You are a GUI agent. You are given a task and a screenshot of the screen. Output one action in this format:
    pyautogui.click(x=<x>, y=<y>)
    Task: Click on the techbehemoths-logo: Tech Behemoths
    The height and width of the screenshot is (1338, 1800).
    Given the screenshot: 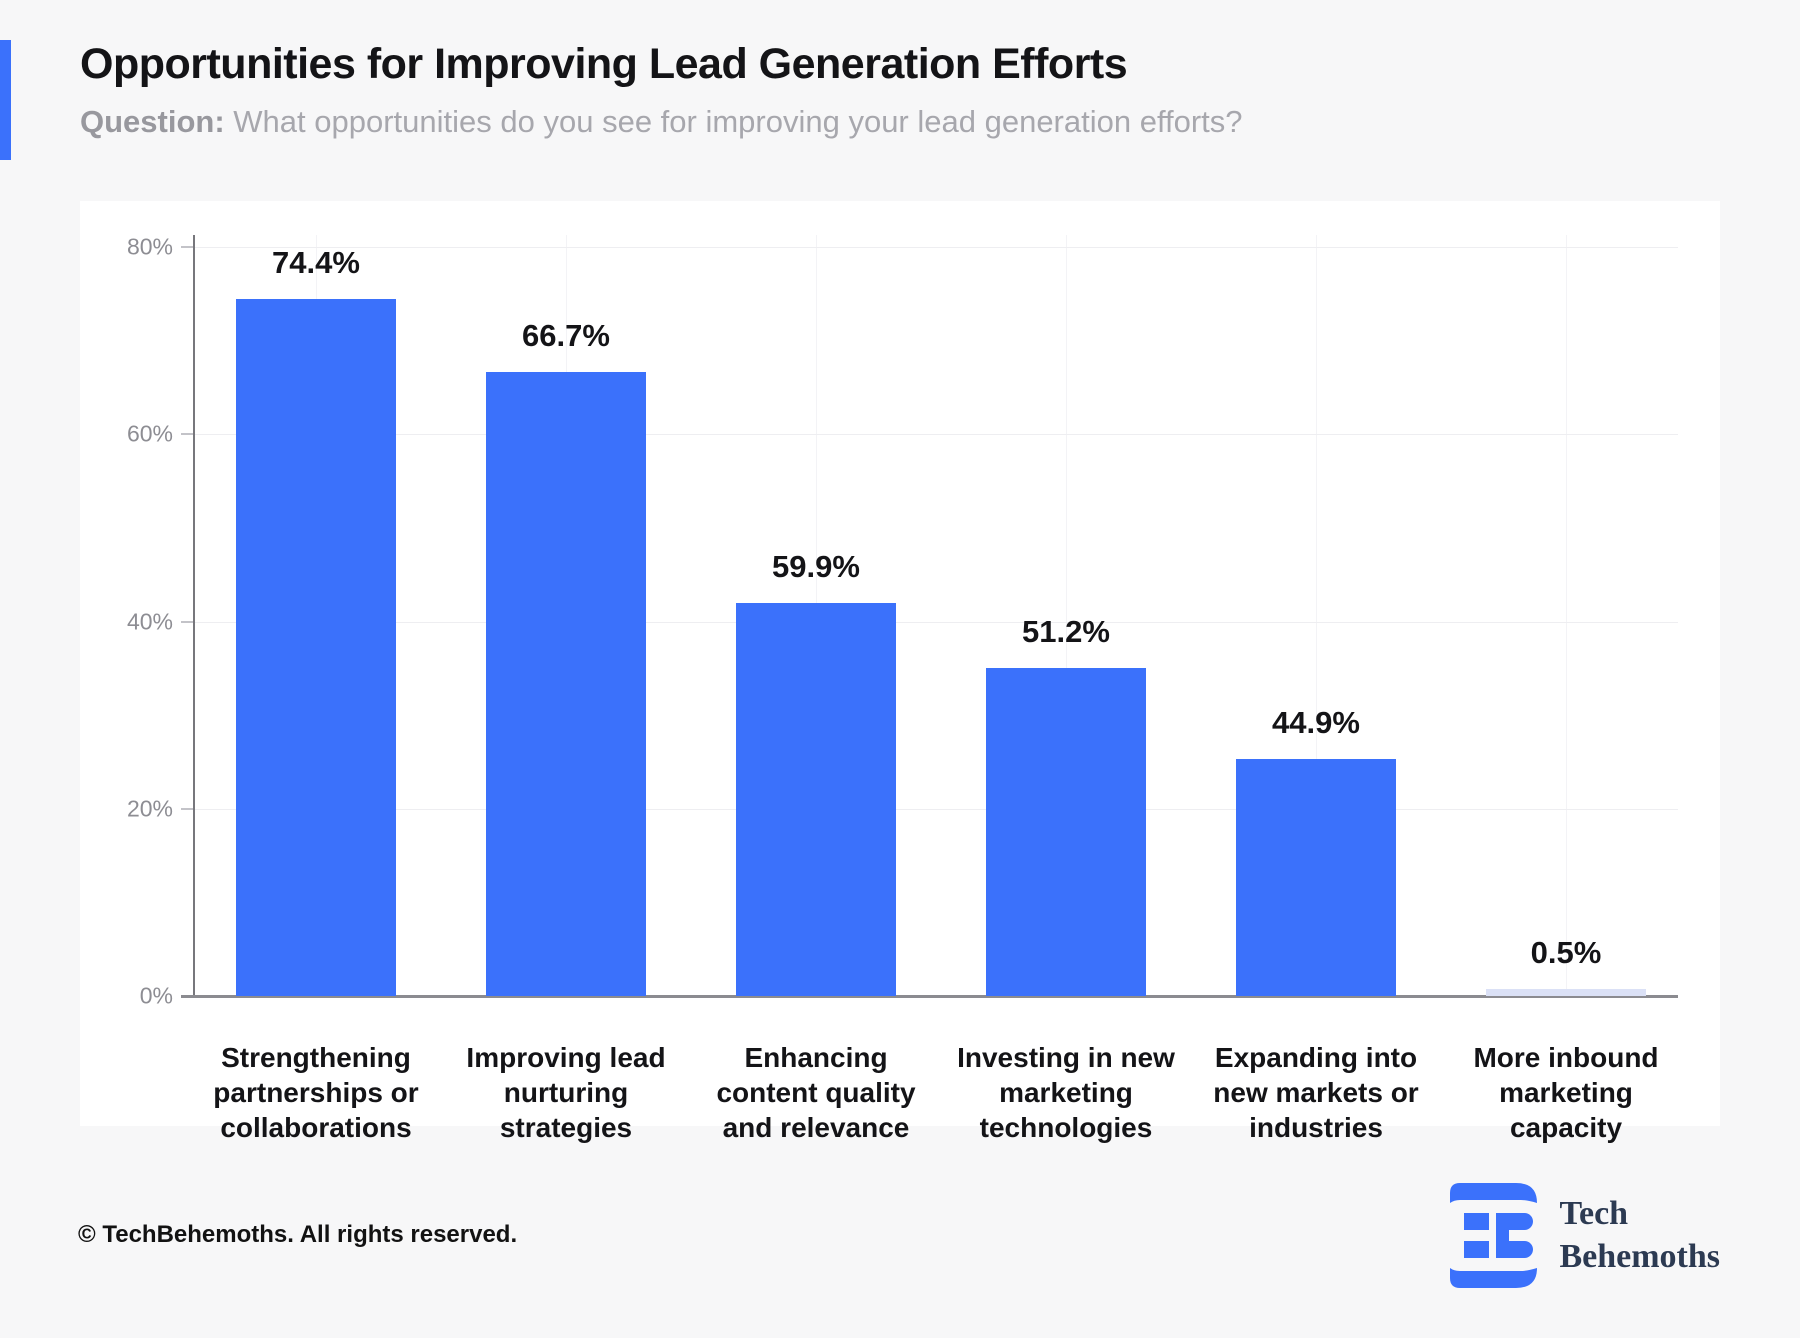 What is the action you would take?
    pyautogui.click(x=1582, y=1235)
    